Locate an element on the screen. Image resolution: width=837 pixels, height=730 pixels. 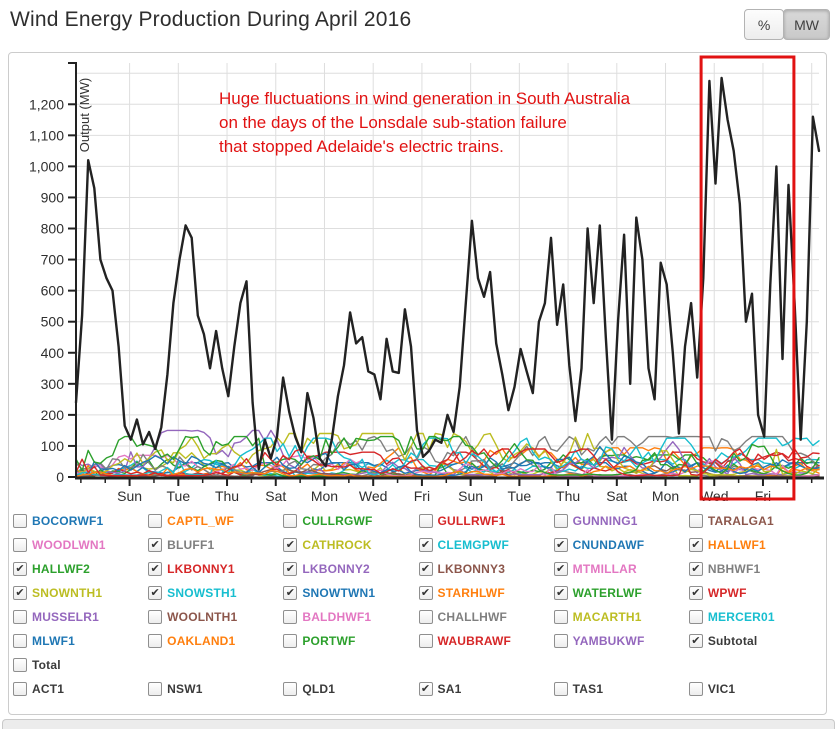
checkbox-sa1: ✔ is located at coordinates (425, 689).